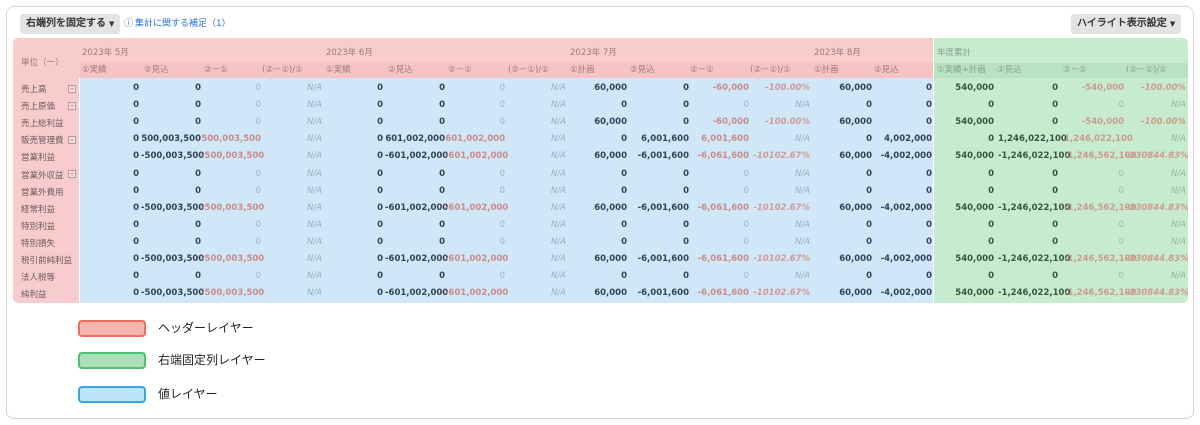  Describe the element at coordinates (47, 261) in the screenshot. I see `row-label: 税引前純利益` at that location.